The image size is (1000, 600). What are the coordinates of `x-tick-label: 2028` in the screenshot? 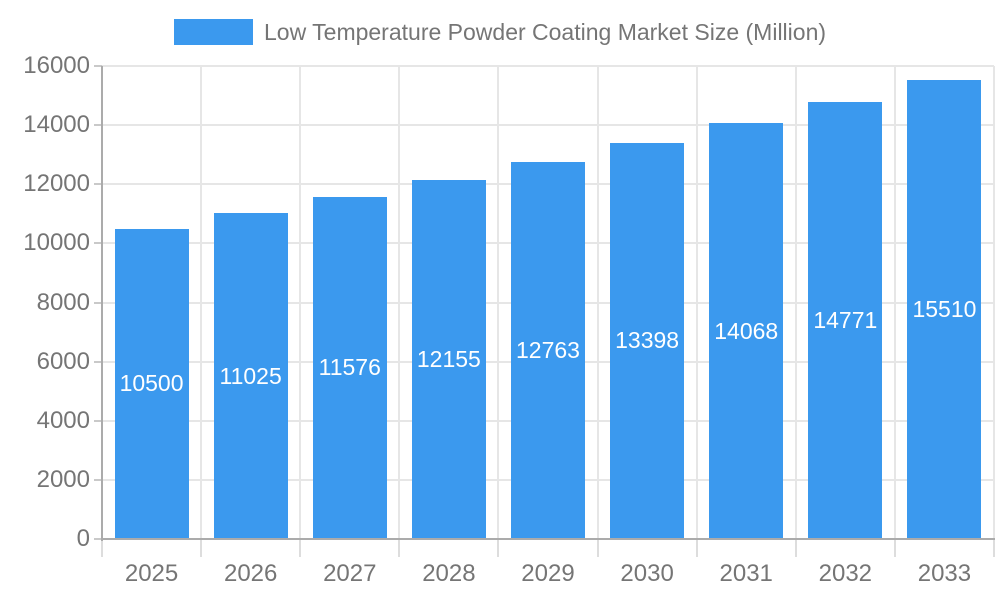 It's located at (449, 573).